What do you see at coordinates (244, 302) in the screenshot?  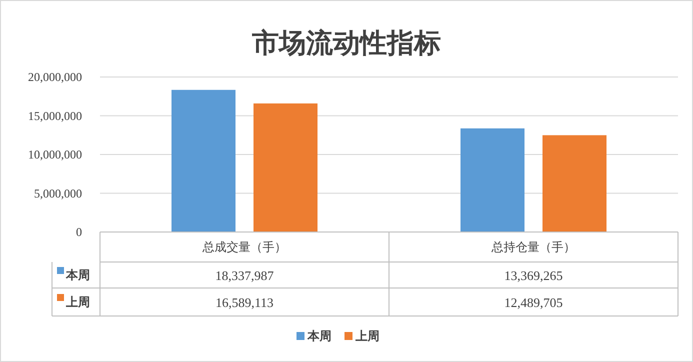 I see `data-label: 16,589,113` at bounding box center [244, 302].